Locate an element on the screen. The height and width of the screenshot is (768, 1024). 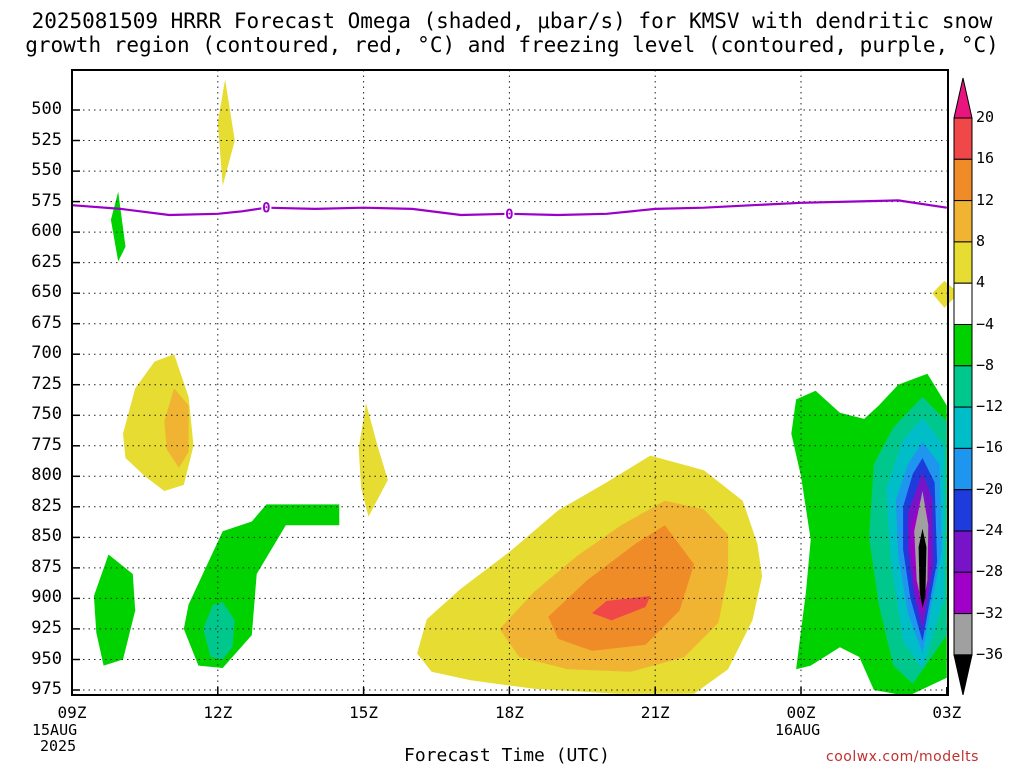
y-tick-label: 525 is located at coordinates (46, 139).